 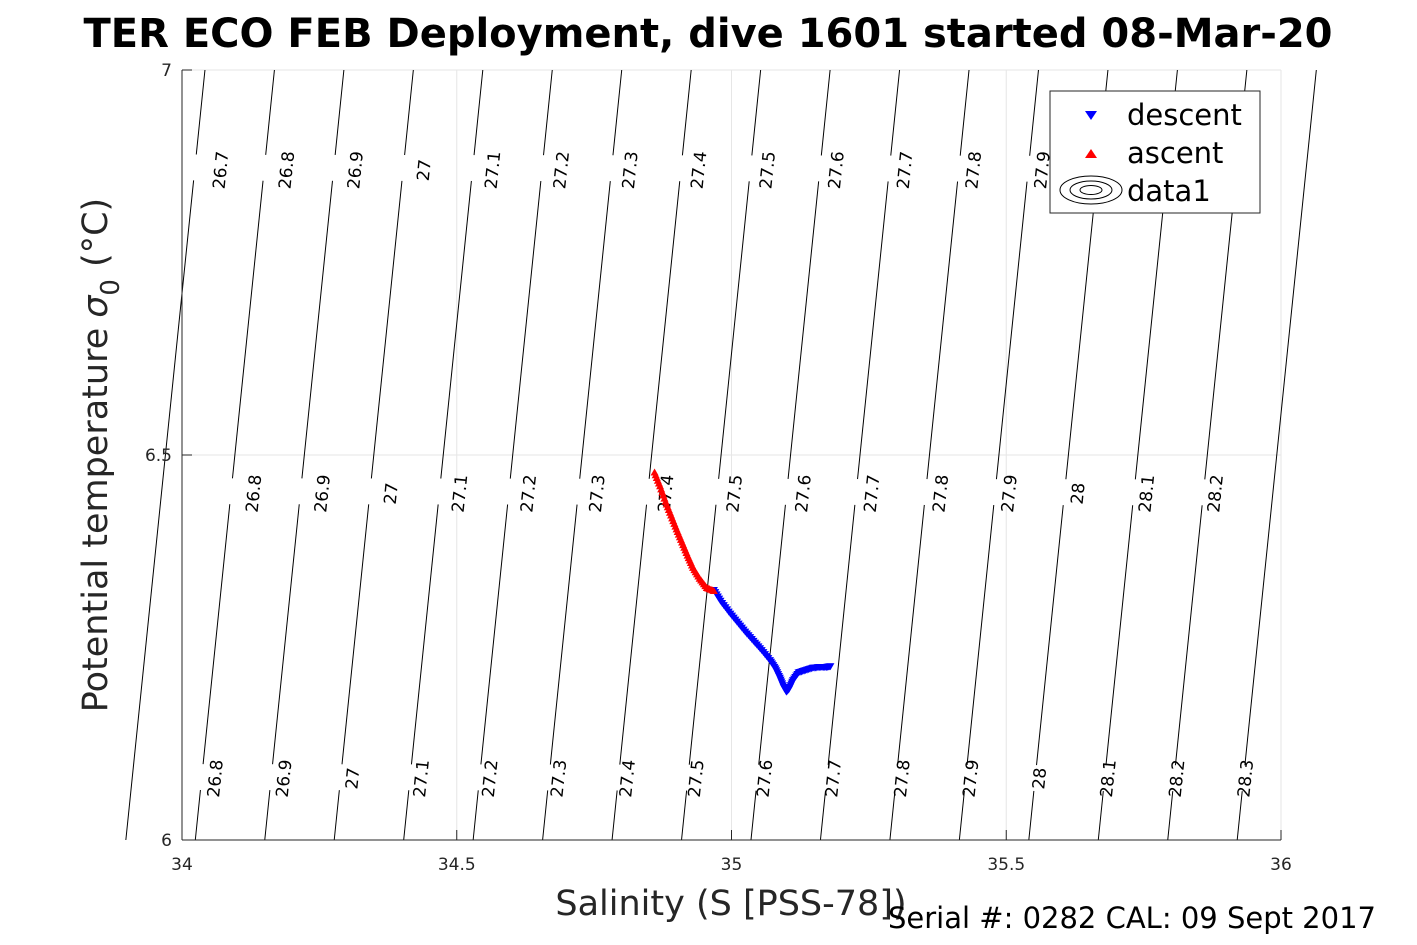 I want to click on contour-label: 28, so click(x=1040, y=779).